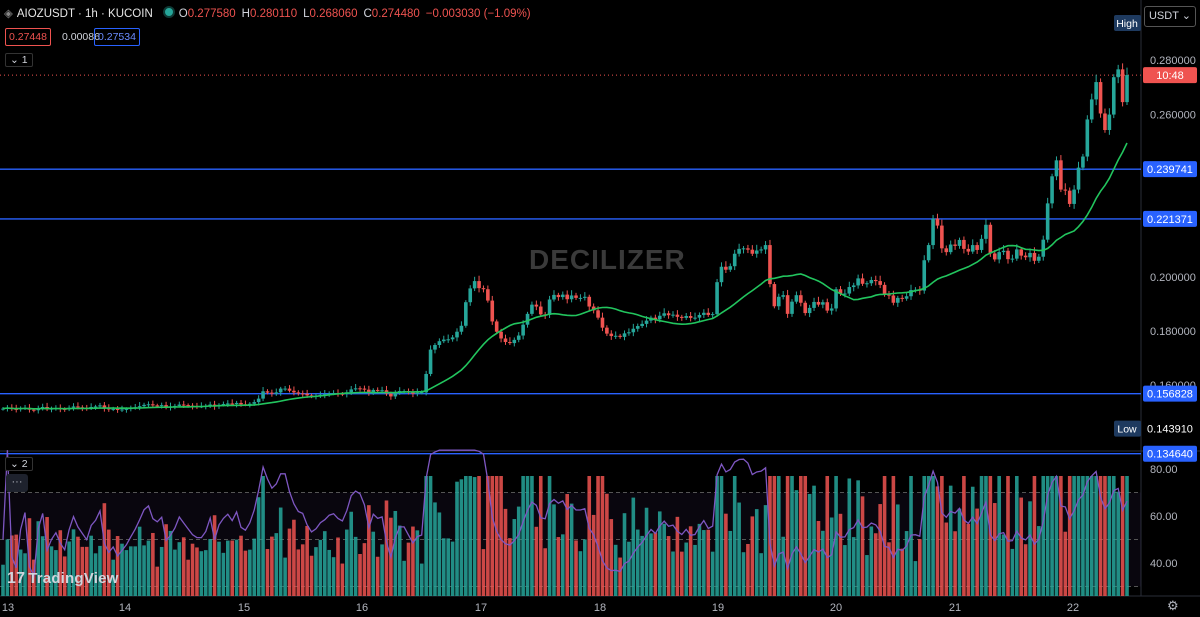  Describe the element at coordinates (362, 608) in the screenshot. I see `time-axis-tick: 16` at that location.